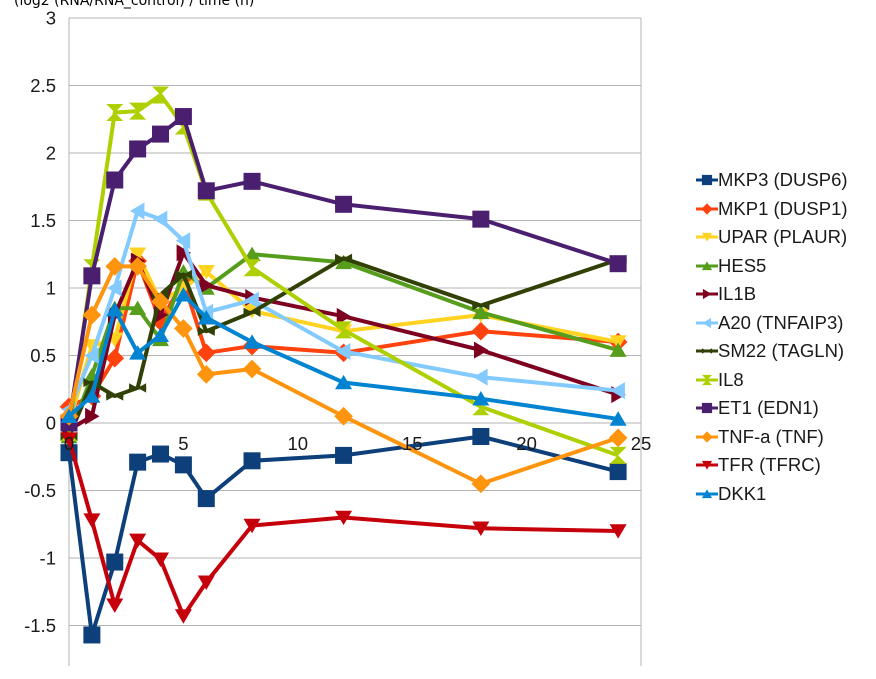 The image size is (876, 679). Describe the element at coordinates (772, 294) in the screenshot. I see `legend-item: IL1B` at that location.